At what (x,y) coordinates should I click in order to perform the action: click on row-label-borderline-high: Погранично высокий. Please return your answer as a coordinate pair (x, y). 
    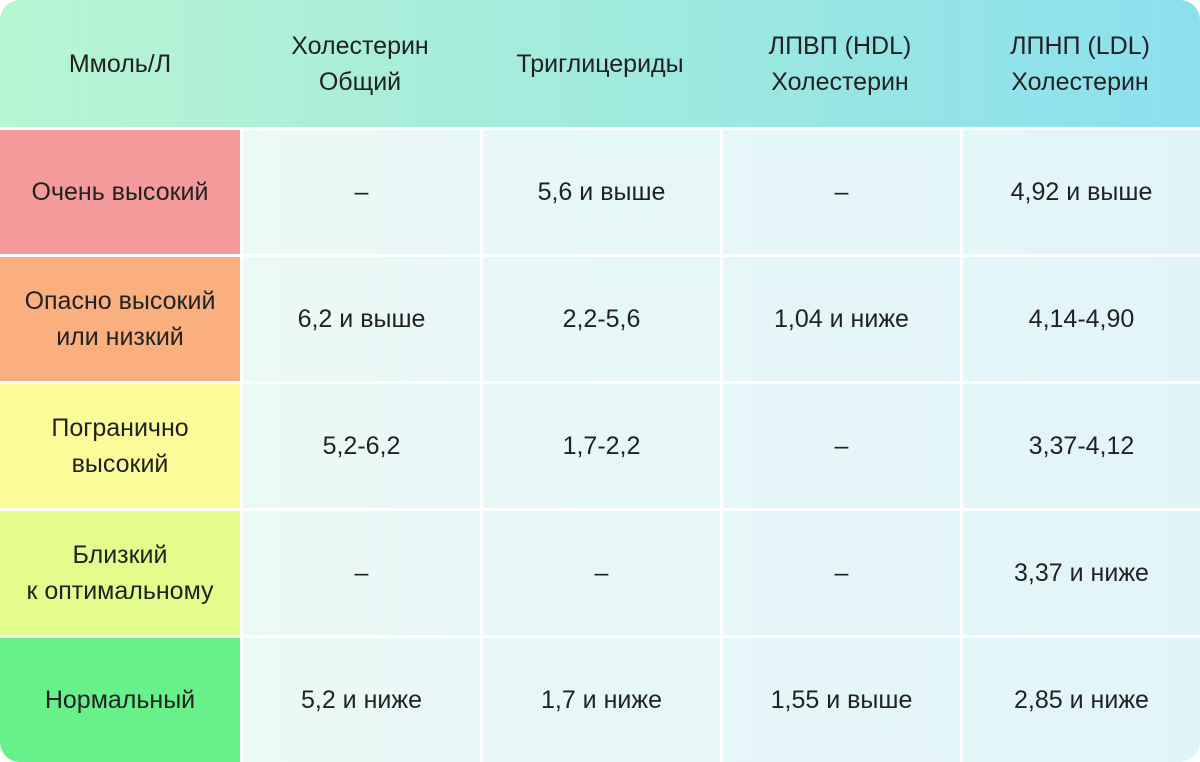
    Looking at the image, I should click on (120, 444).